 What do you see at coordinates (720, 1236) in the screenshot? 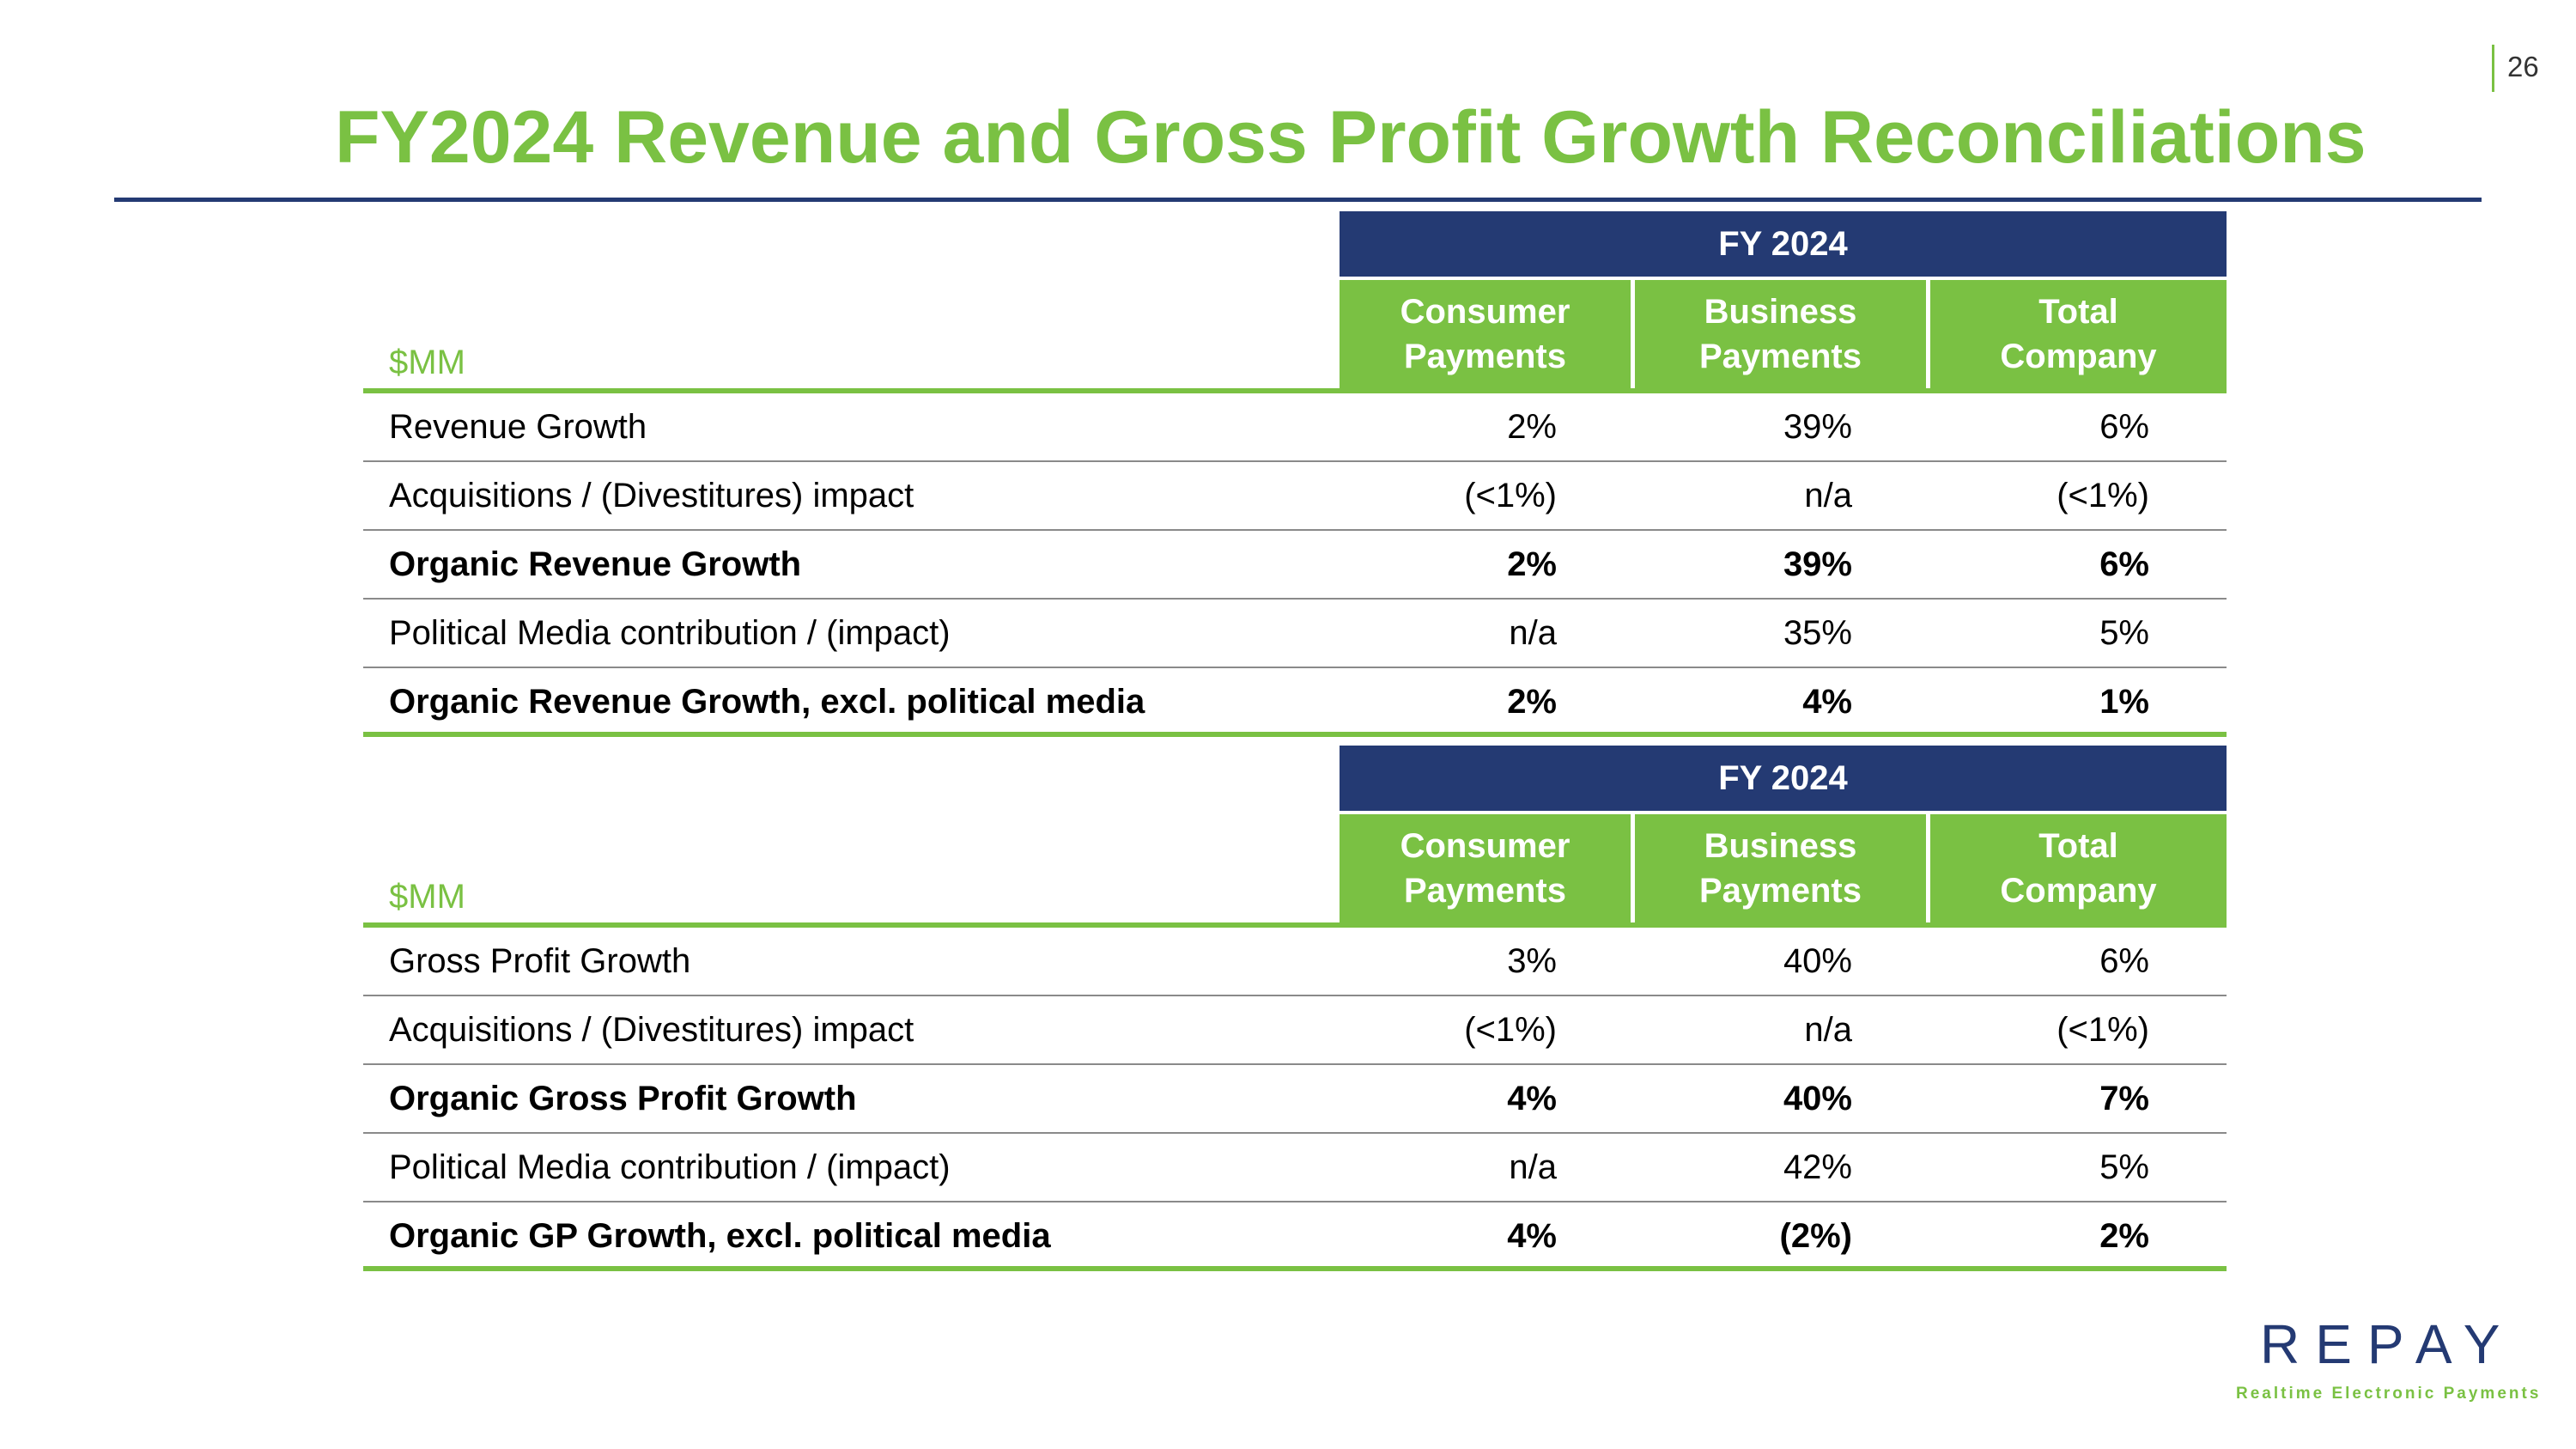
I see `row-label: Organic GP Growth, excl. political media` at bounding box center [720, 1236].